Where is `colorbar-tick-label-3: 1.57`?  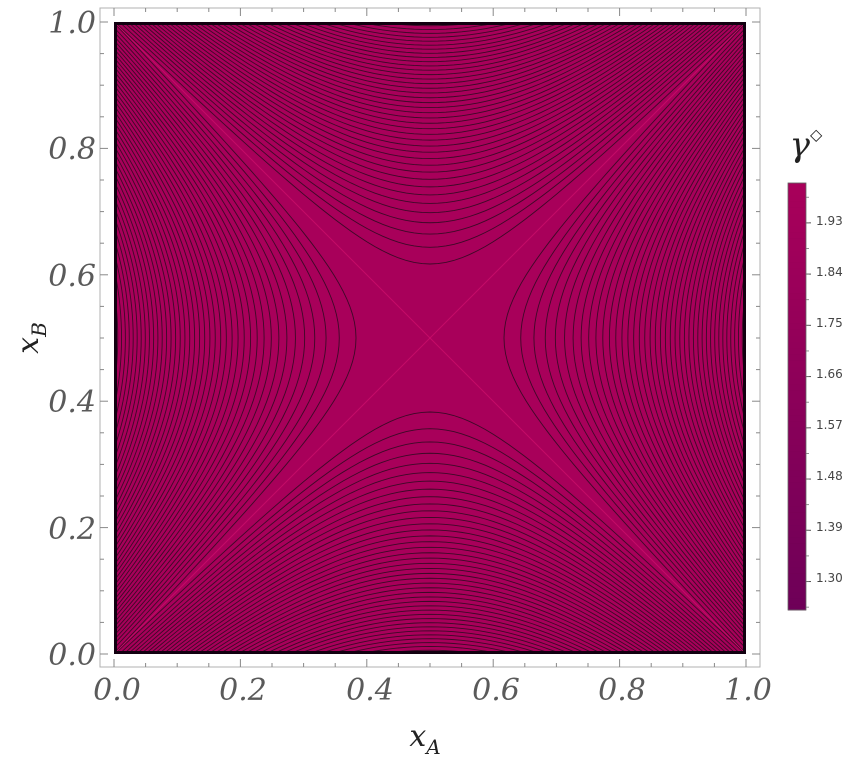
colorbar-tick-label-3: 1.57 is located at coordinates (829, 425).